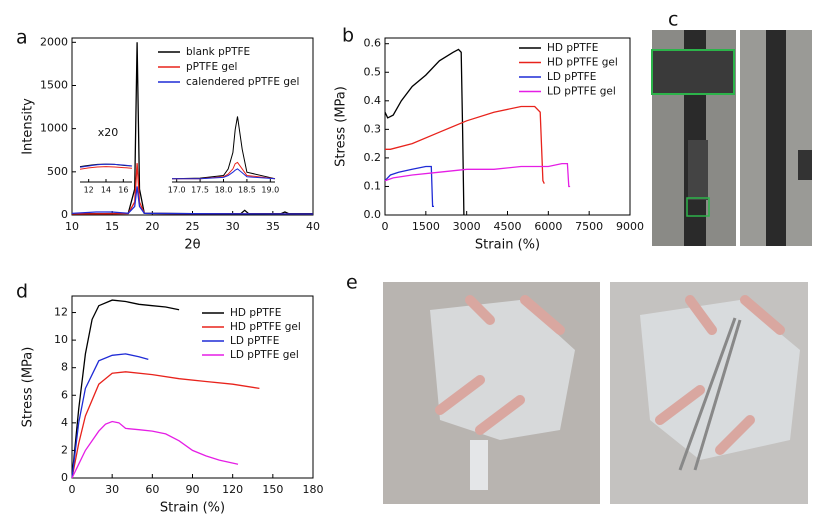  What do you see at coordinates (108, 132) in the screenshot?
I see `annotation: x20` at bounding box center [108, 132].